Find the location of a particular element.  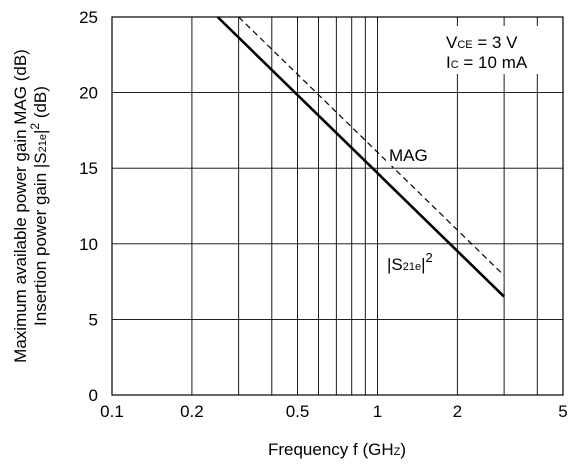

y-axis-label-line2-group: Insertion power gain |S21e|2 (dB) is located at coordinates (39, 206).